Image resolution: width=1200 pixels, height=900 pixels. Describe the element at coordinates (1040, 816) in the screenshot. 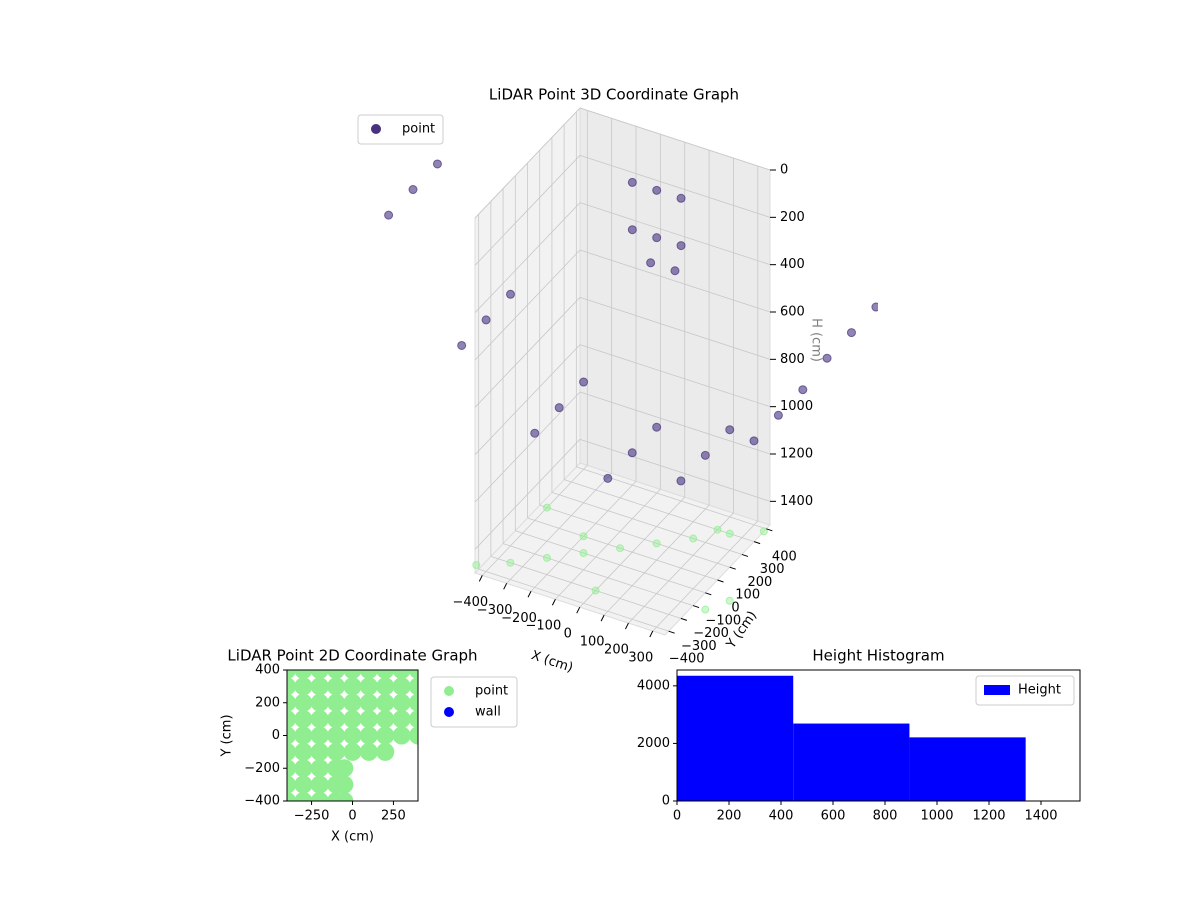

I see `x-tick-label: 1400` at that location.